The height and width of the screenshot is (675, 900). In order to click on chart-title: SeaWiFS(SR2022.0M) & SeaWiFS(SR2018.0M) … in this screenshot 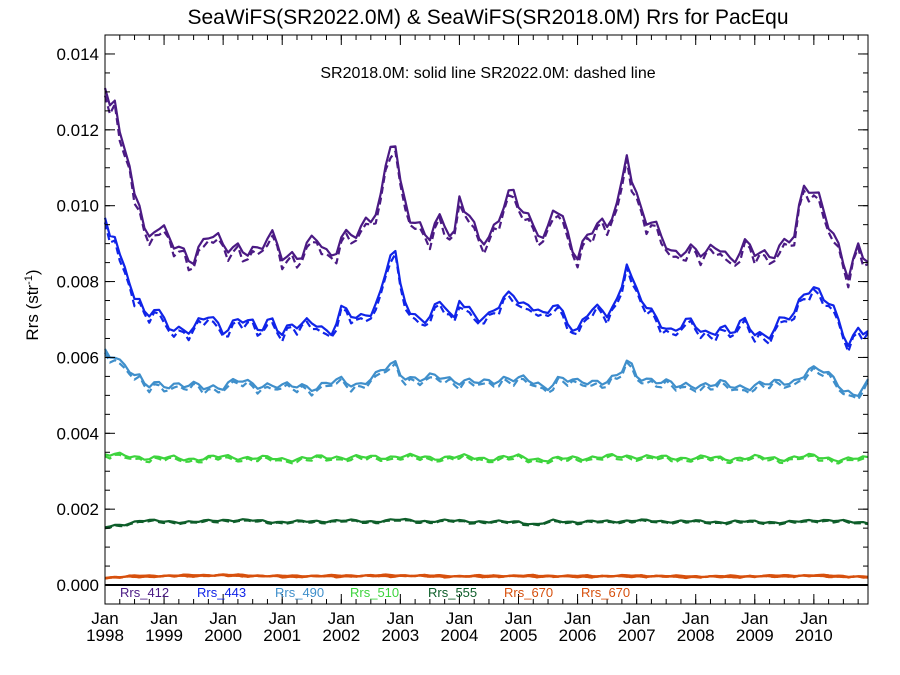, I will do `click(487, 17)`.